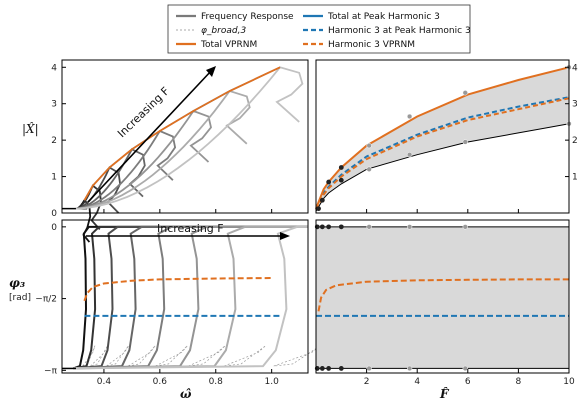 This screenshot has height=406, width=582. What do you see at coordinates (285, 236) in the screenshot?
I see `increasing-f-arrowhead-bottom` at bounding box center [285, 236].